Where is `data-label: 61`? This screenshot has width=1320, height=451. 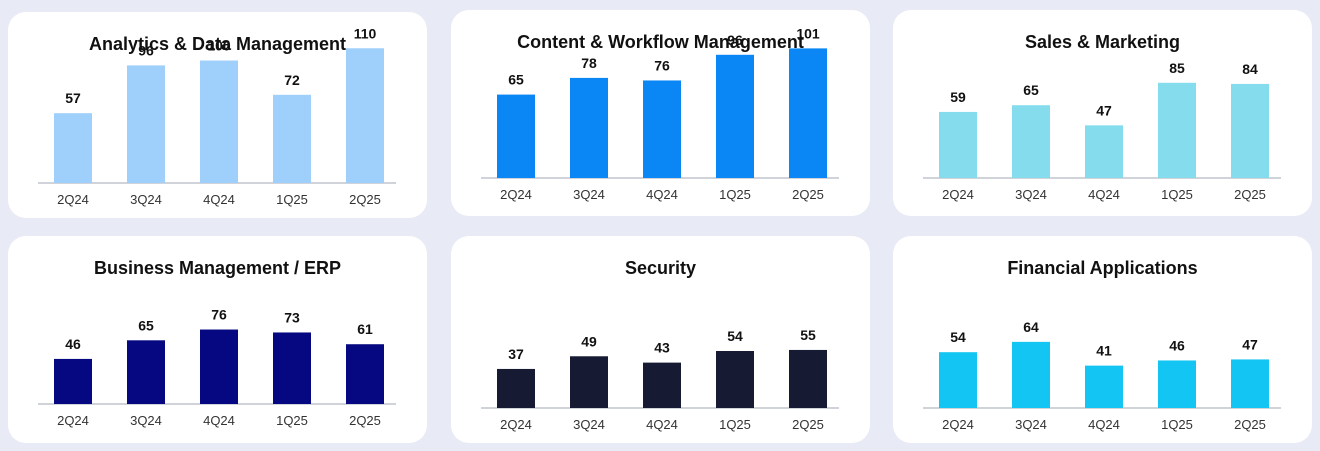 data-label: 61 is located at coordinates (365, 329).